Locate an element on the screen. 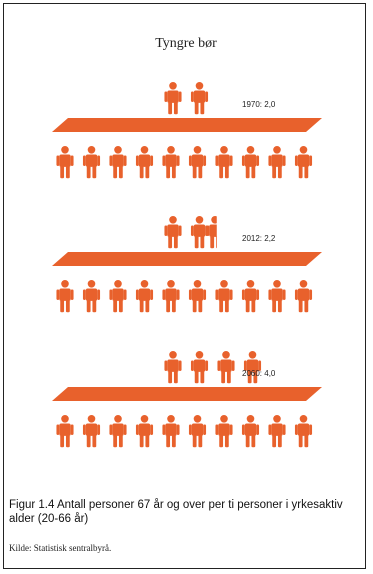 The image size is (373, 574). figure-title: Tyngre bør is located at coordinates (186, 43).